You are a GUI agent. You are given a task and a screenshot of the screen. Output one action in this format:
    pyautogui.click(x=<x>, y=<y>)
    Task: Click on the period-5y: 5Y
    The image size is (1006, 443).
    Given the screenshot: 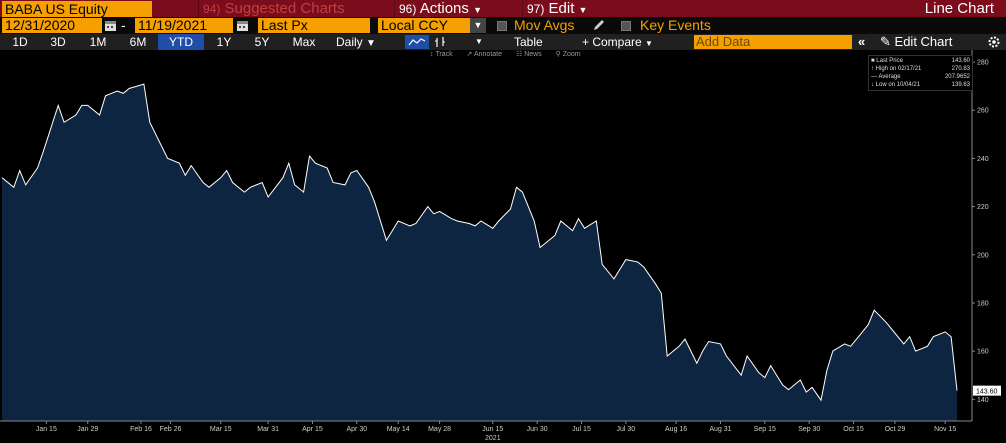 What is the action you would take?
    pyautogui.click(x=262, y=42)
    